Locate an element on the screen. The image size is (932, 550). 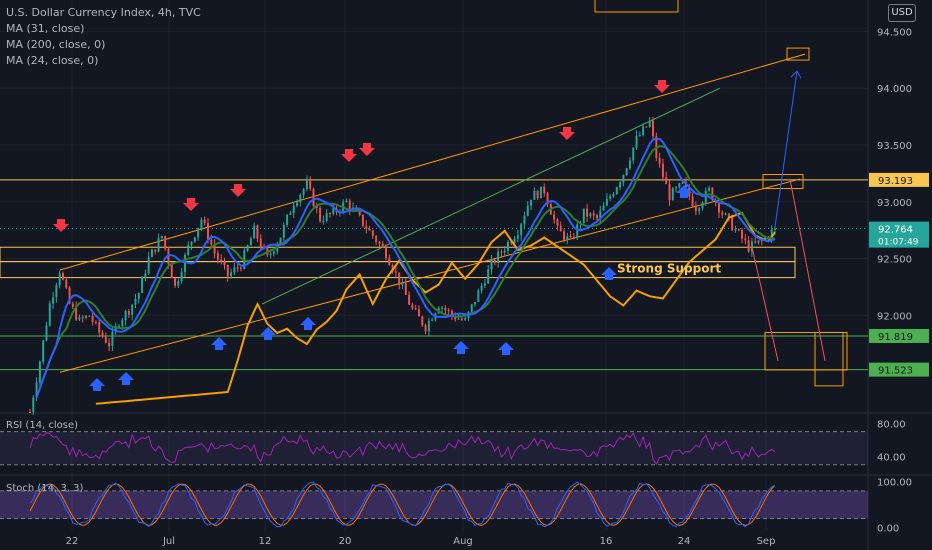
currency-button: USD is located at coordinates (902, 13).